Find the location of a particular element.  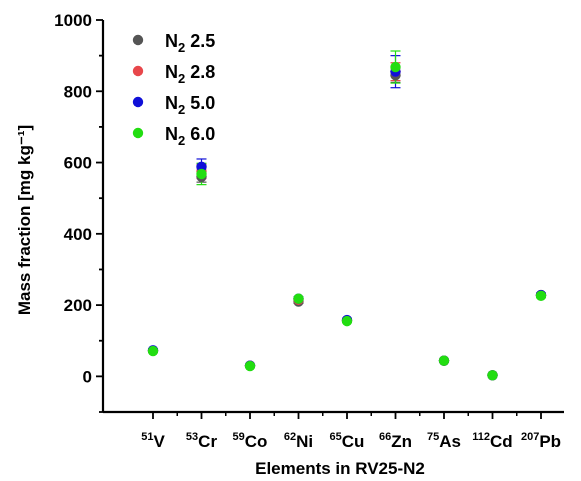

y-axis-ticks: 0 200 400 600 800 1000 is located at coordinates (78, 212).